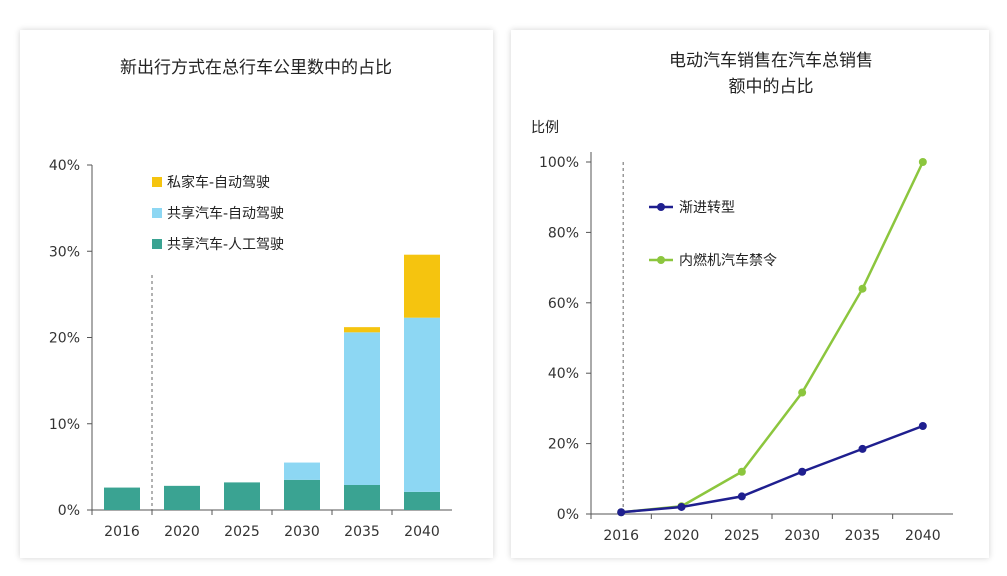  Describe the element at coordinates (225, 213) in the screenshot. I see `legend-label: 共享汽车-自动驾驶` at that location.